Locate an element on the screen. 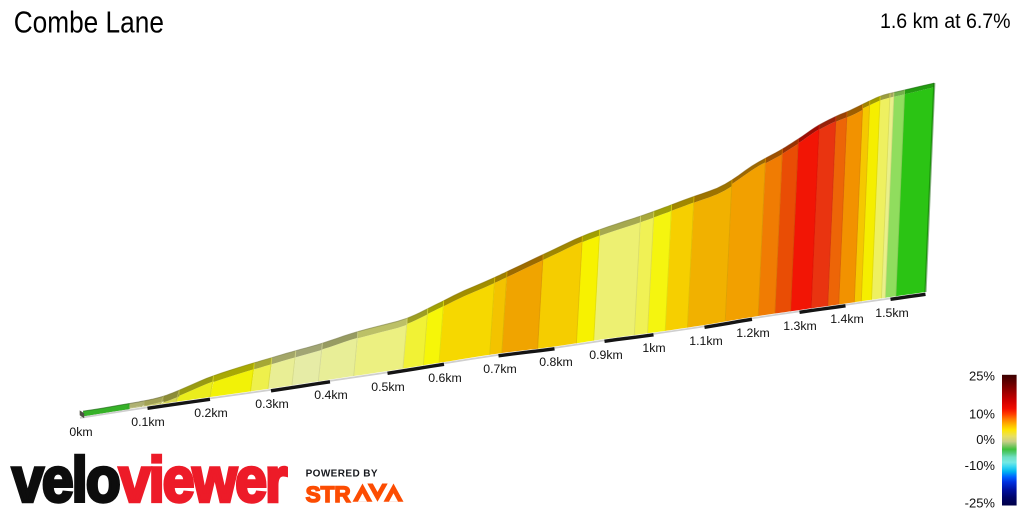  svg-text: -10% is located at coordinates (980, 465).